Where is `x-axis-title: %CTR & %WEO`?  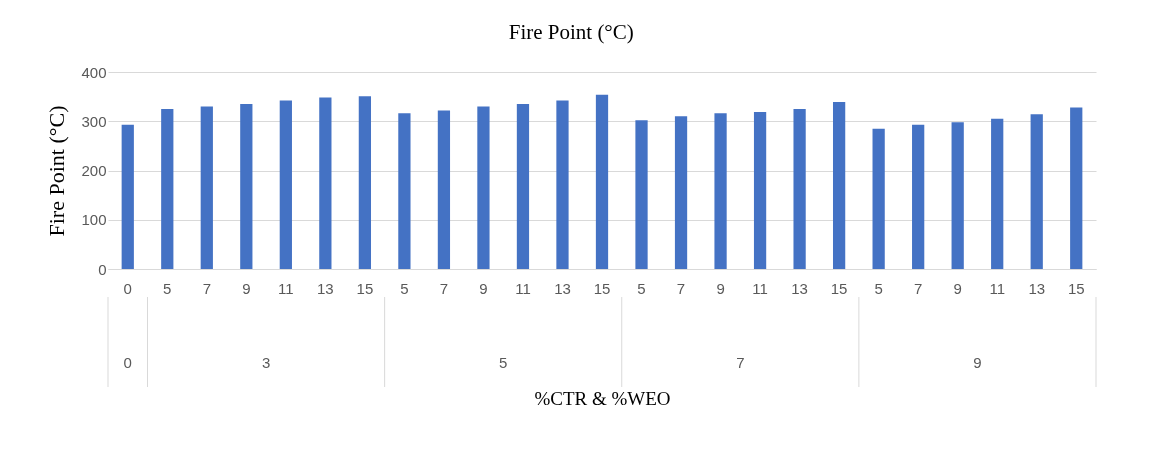
x-axis-title: %CTR & %WEO is located at coordinates (602, 398).